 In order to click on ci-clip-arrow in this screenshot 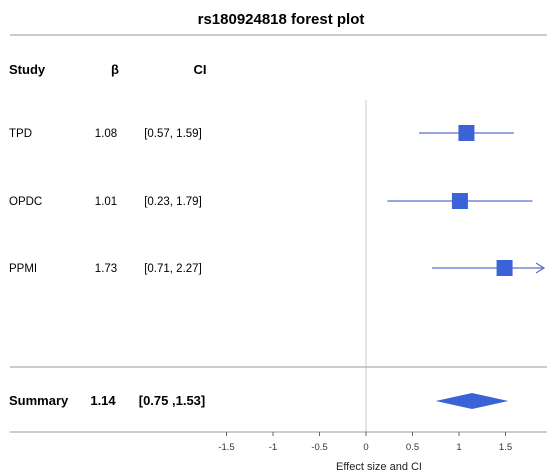, I will do `click(540, 268)`.